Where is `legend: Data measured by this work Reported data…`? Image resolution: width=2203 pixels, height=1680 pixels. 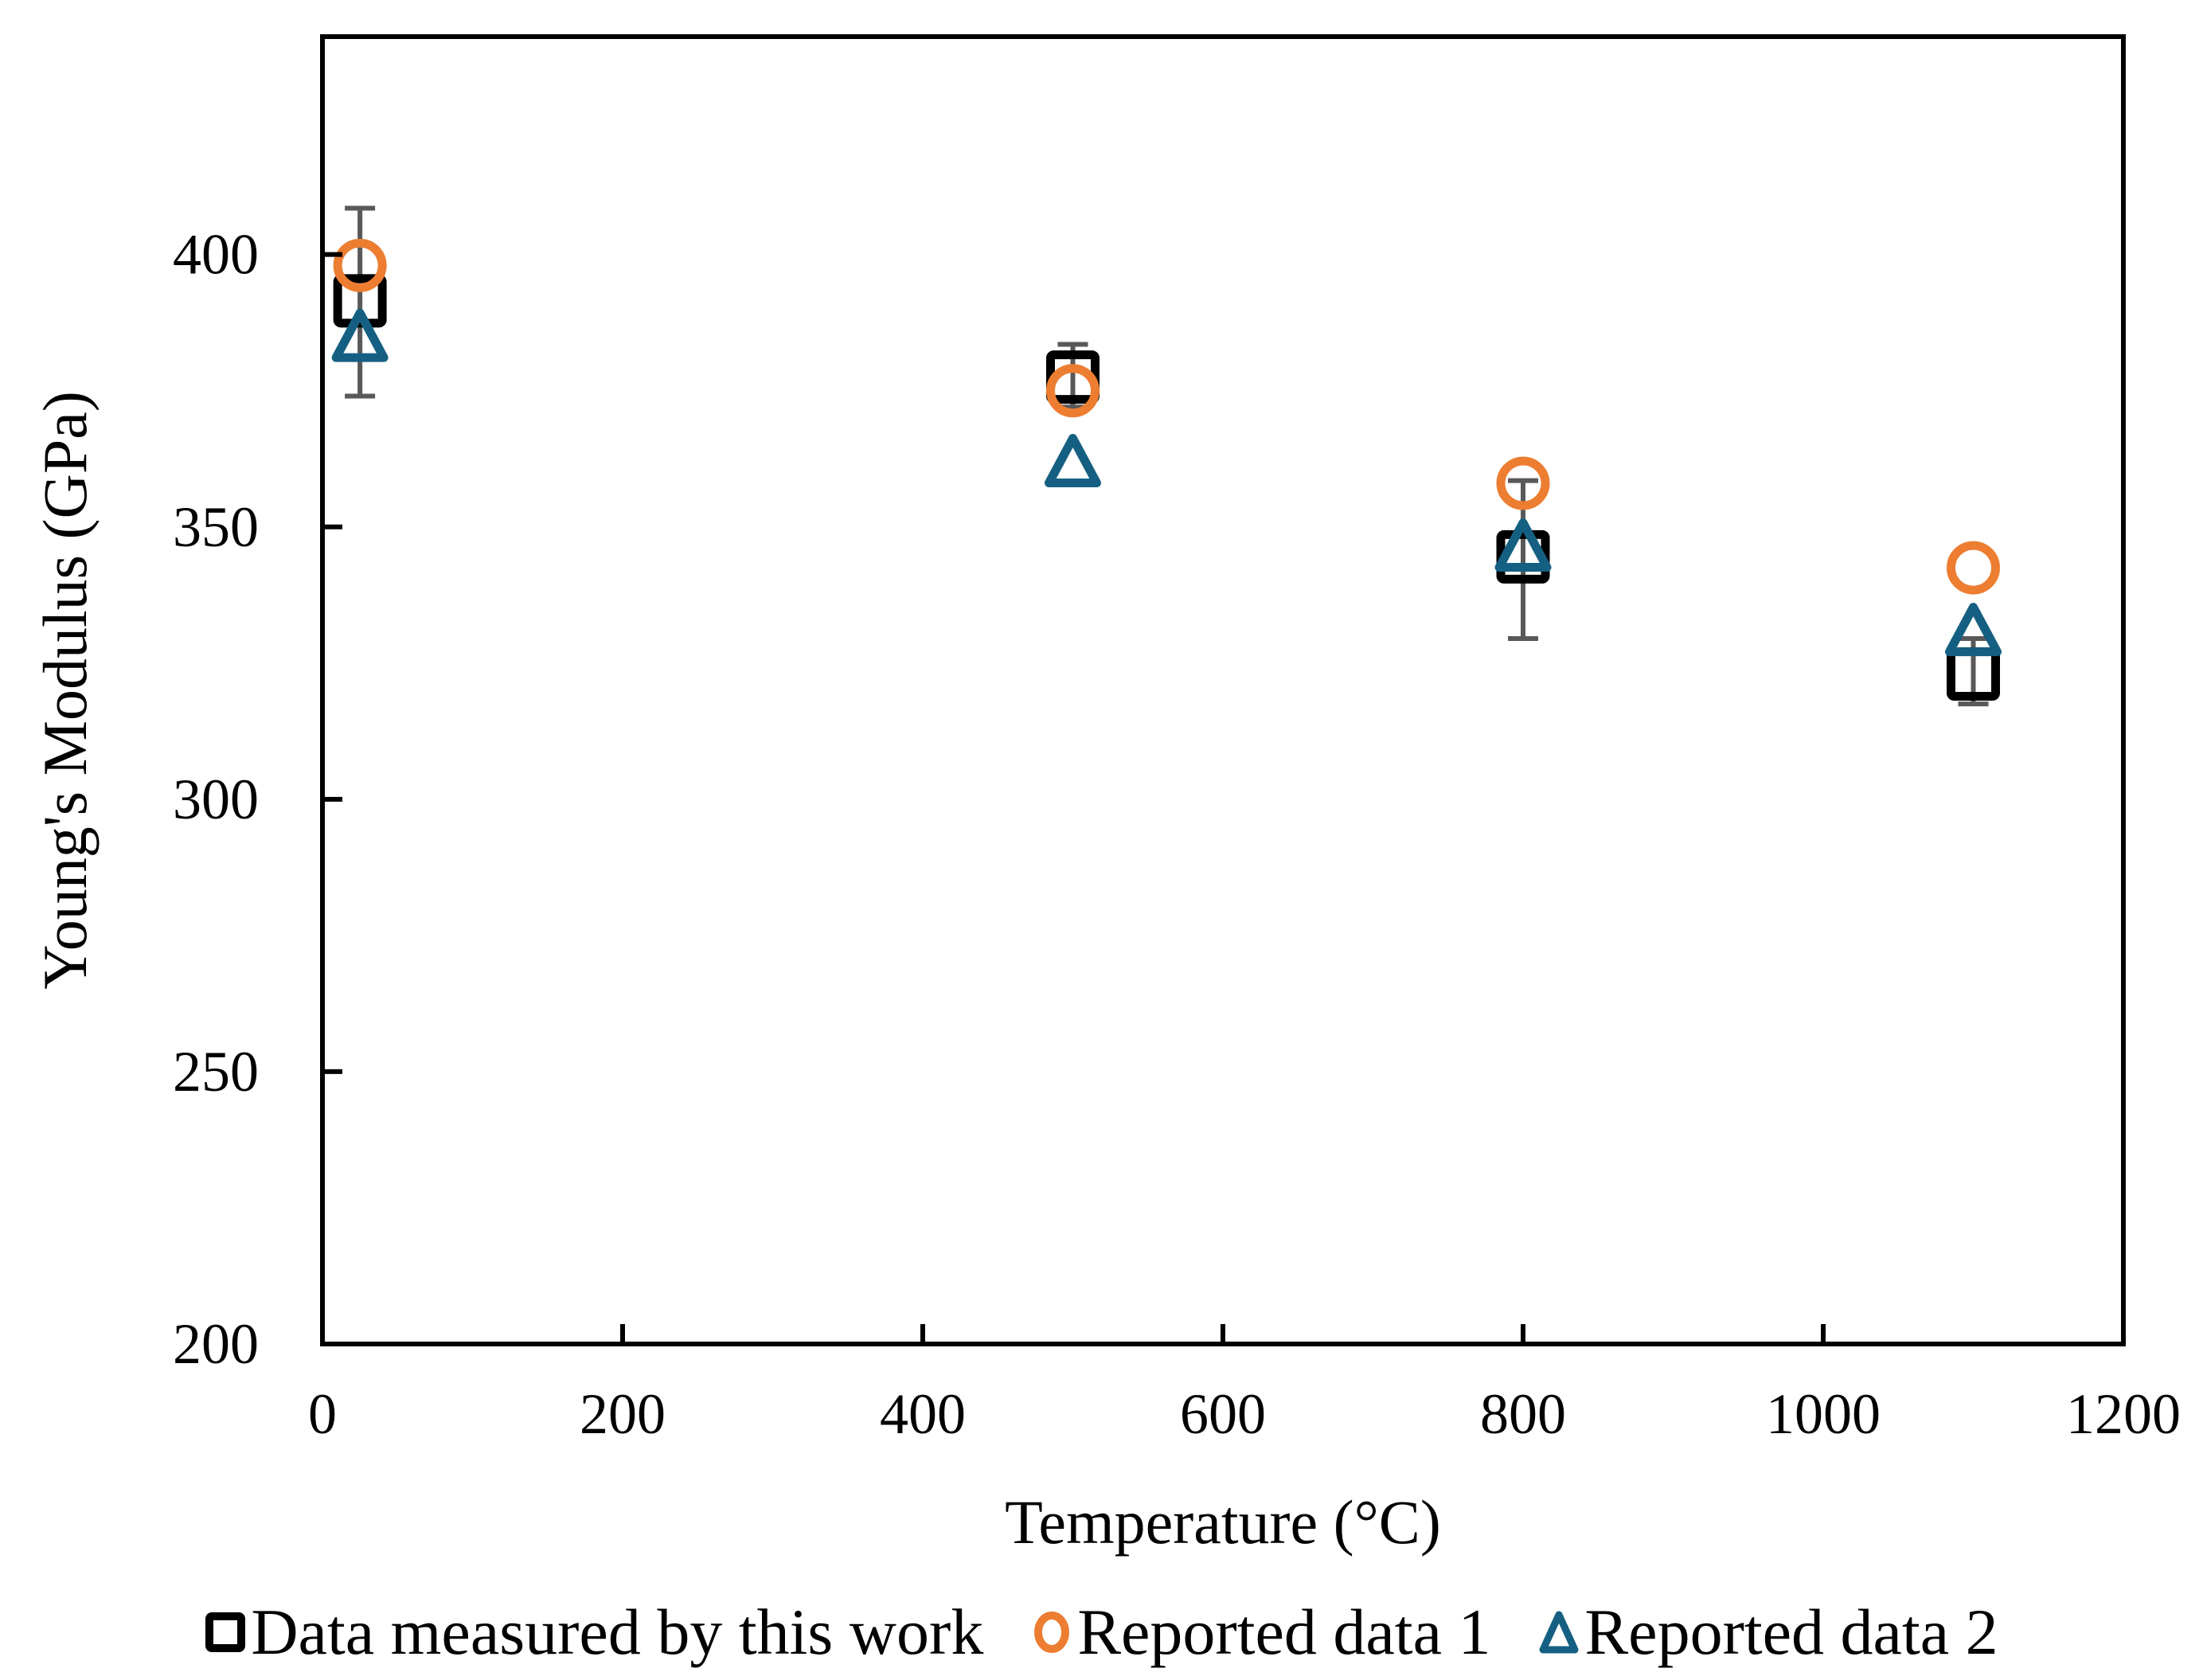
legend: Data measured by this work Reported data… is located at coordinates (1101, 1632).